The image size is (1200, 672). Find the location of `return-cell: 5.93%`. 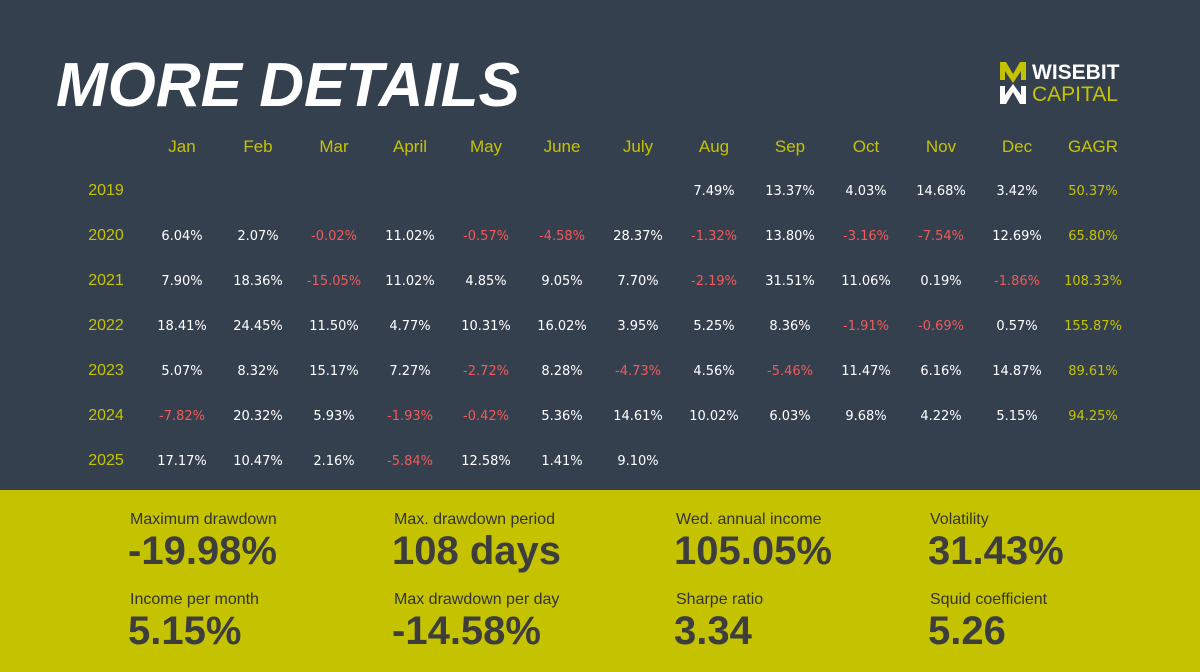

return-cell: 5.93% is located at coordinates (334, 416).